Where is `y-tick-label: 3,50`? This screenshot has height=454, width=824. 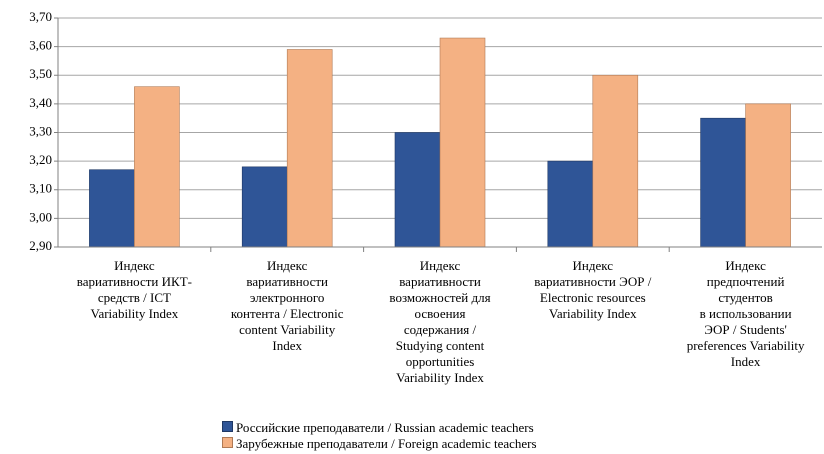 y-tick-label: 3,50 is located at coordinates (40, 73).